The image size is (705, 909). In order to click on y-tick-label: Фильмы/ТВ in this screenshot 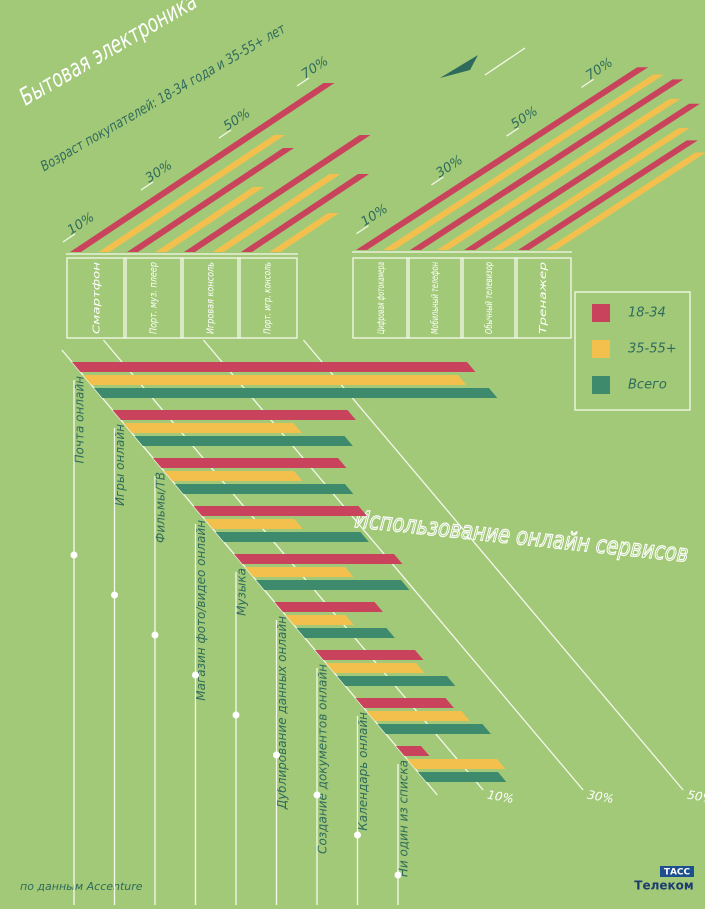, I will do `click(161, 507)`.